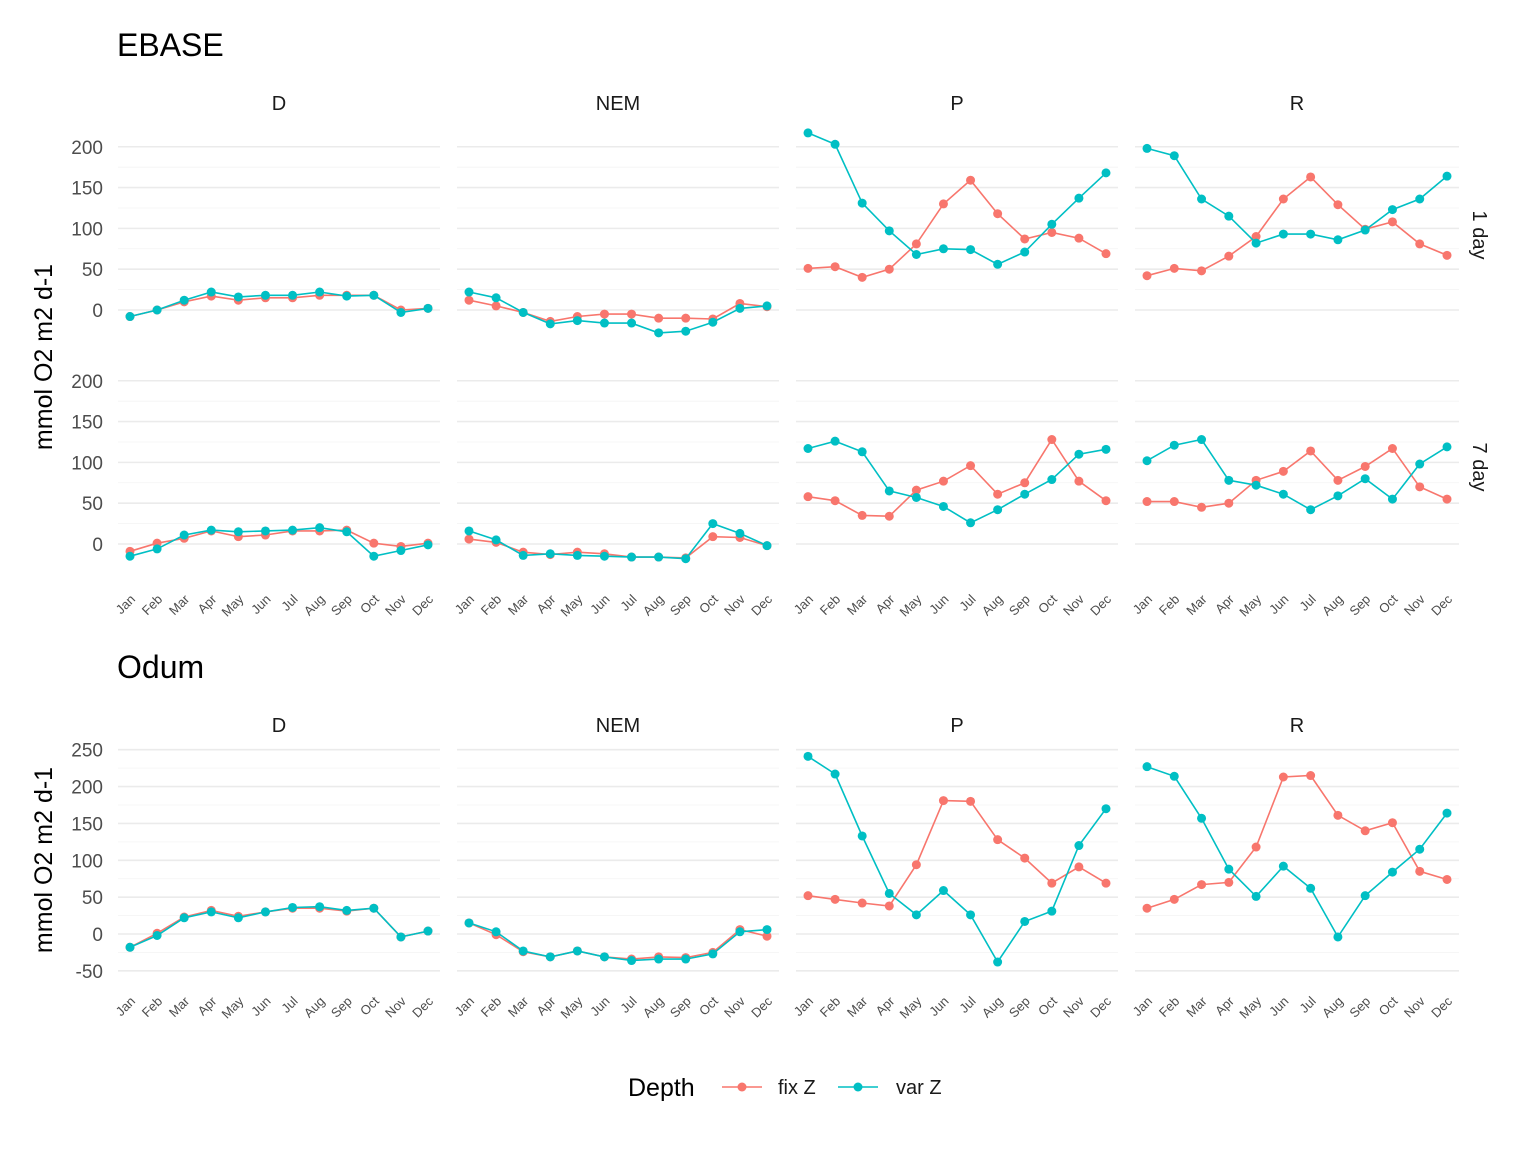  What do you see at coordinates (956, 104) in the screenshot?
I see `ebase-strip-p: P` at bounding box center [956, 104].